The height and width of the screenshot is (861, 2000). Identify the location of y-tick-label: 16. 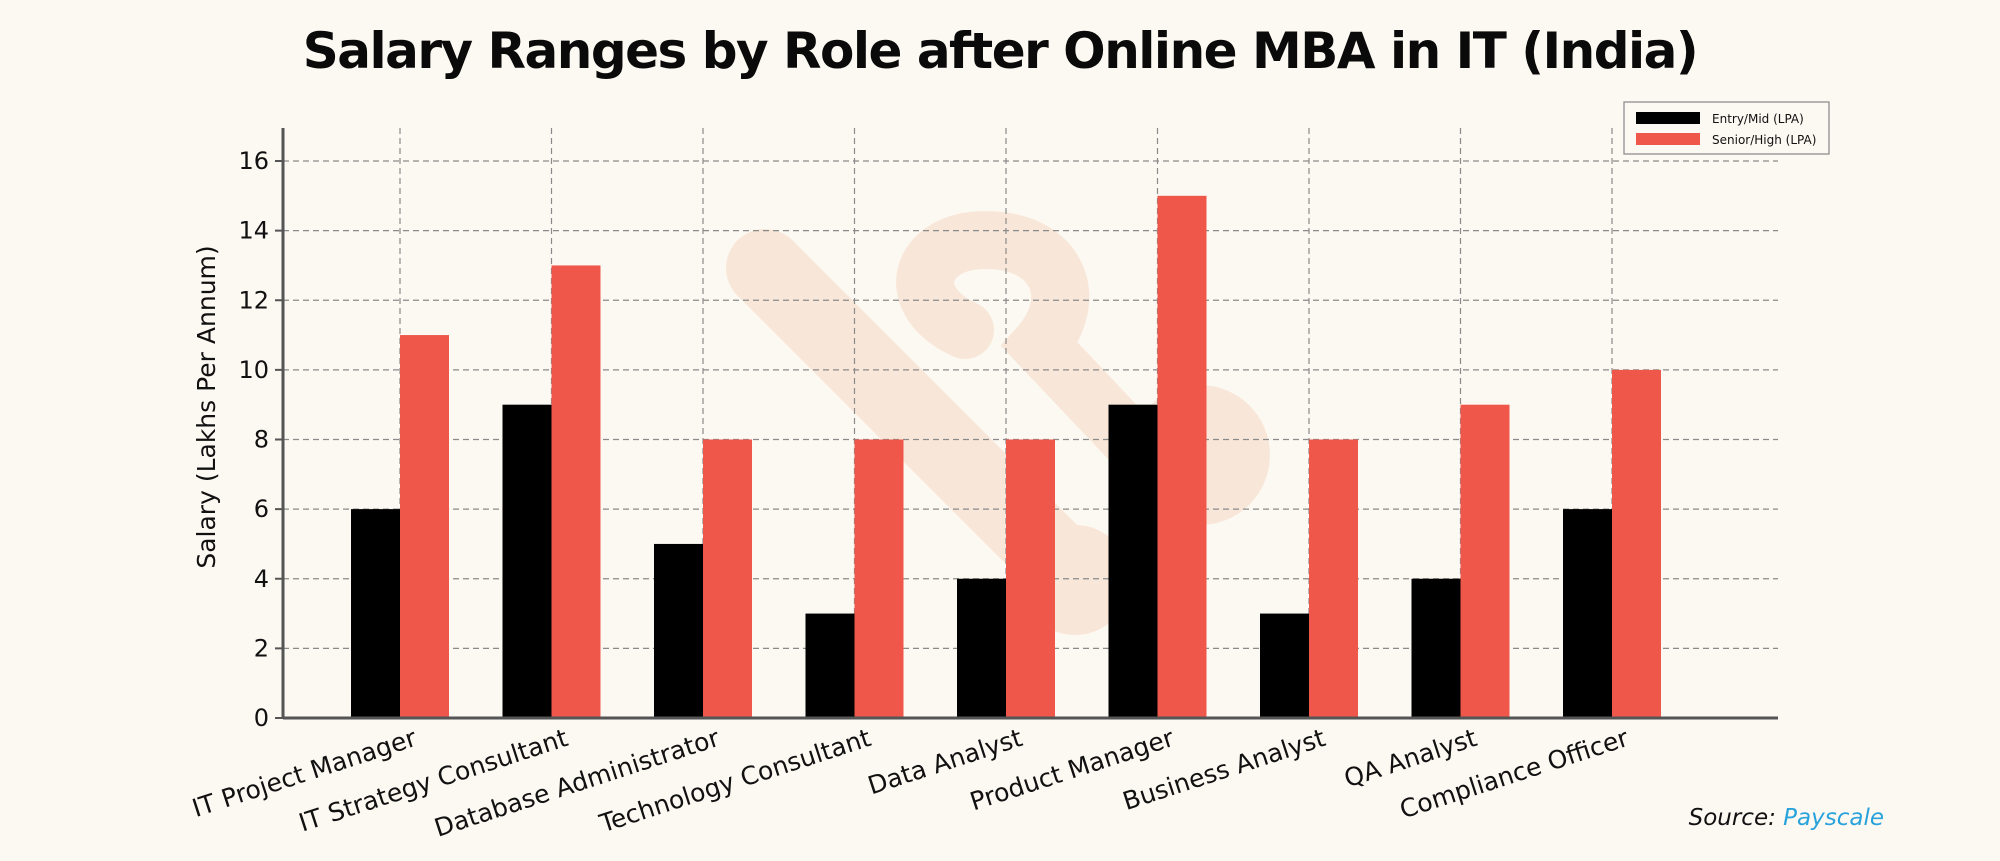
(253, 161).